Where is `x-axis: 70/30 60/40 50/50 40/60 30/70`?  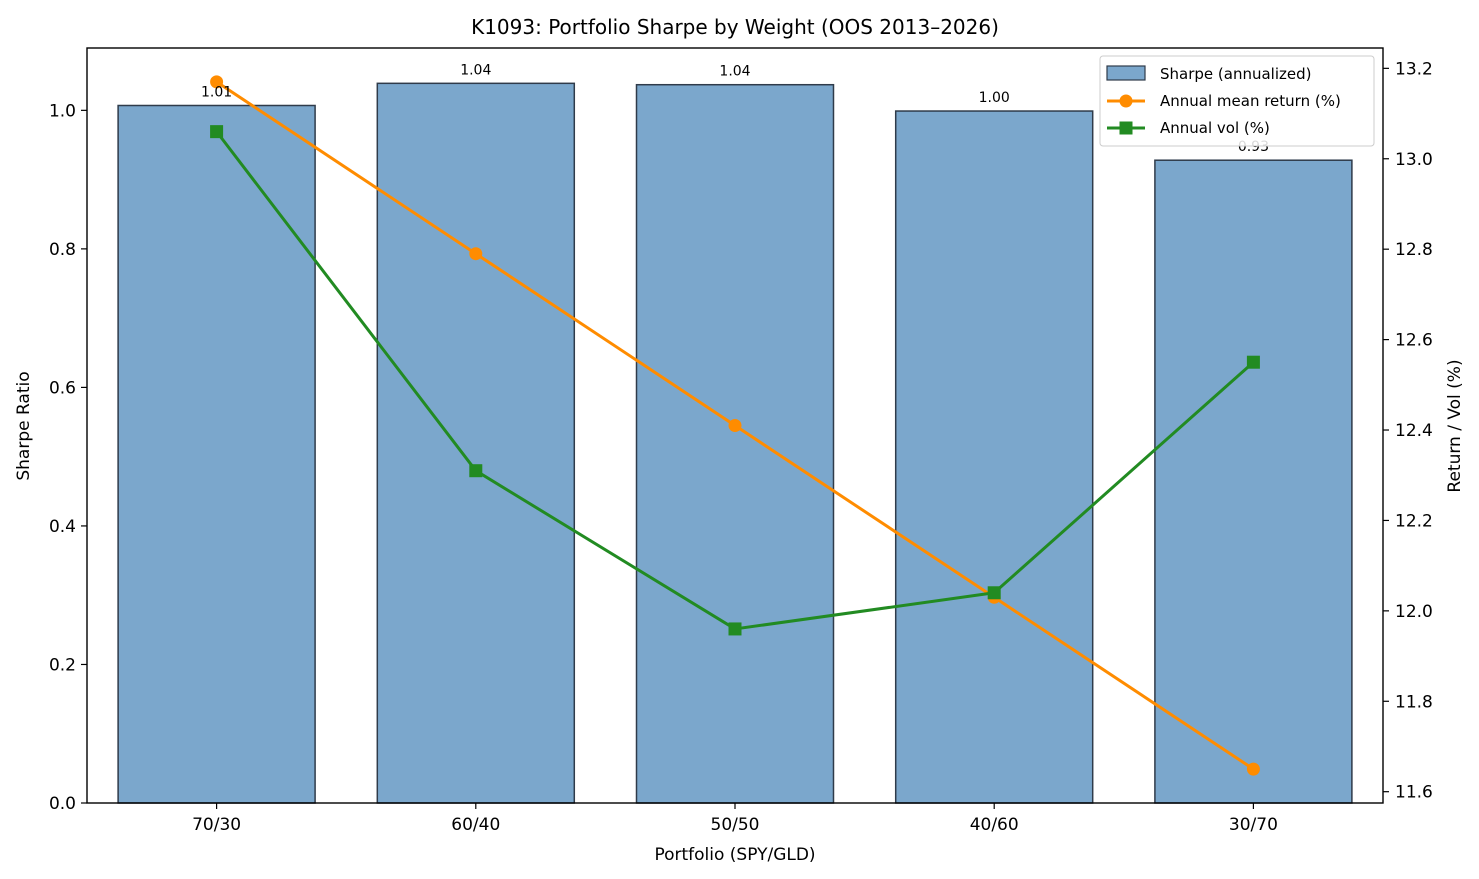 x-axis: 70/30 60/40 50/50 40/60 30/70 is located at coordinates (735, 819).